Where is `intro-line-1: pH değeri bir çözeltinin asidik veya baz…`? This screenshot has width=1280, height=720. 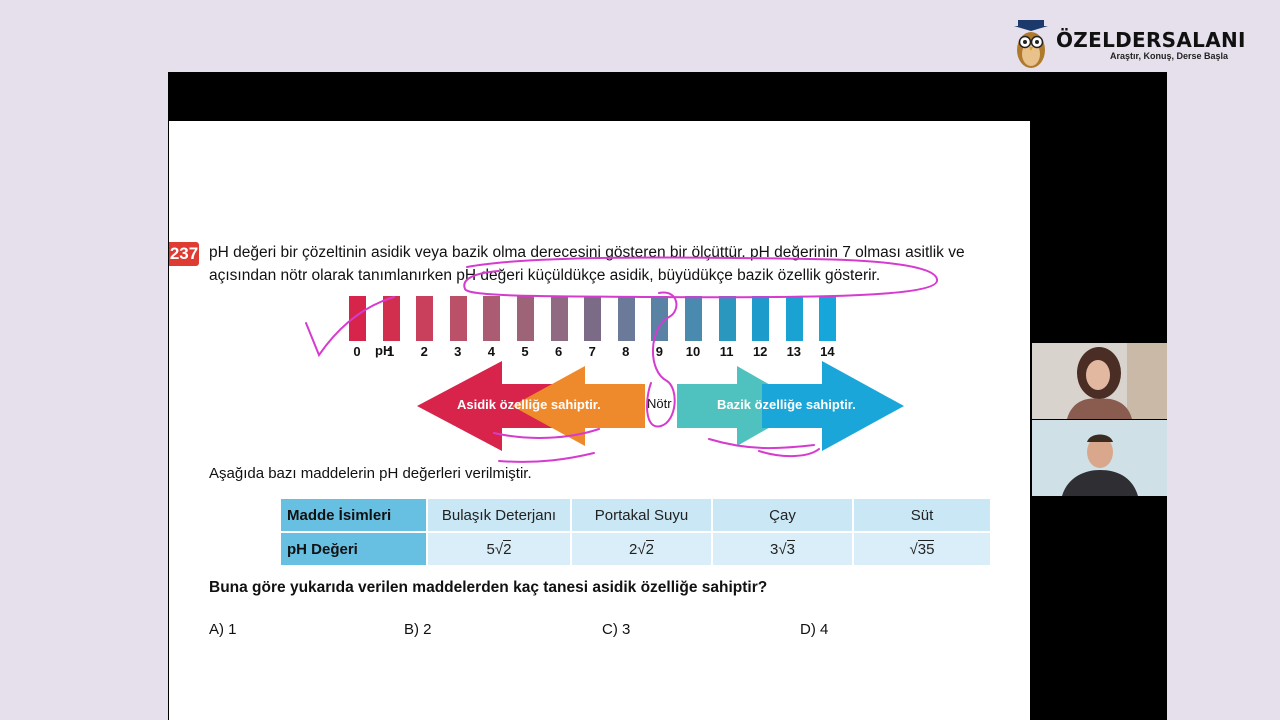 intro-line-1: pH değeri bir çözeltinin asidik veya baz… is located at coordinates (587, 252).